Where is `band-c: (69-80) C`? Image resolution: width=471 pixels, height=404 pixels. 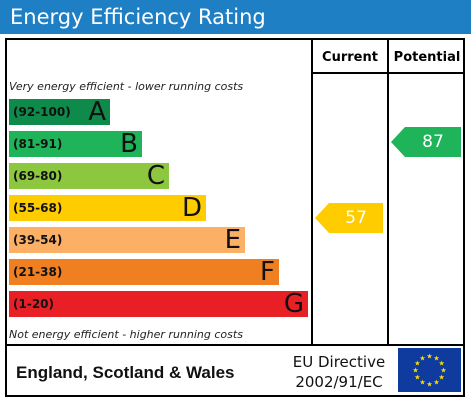 band-c: (69-80) C is located at coordinates (89, 176).